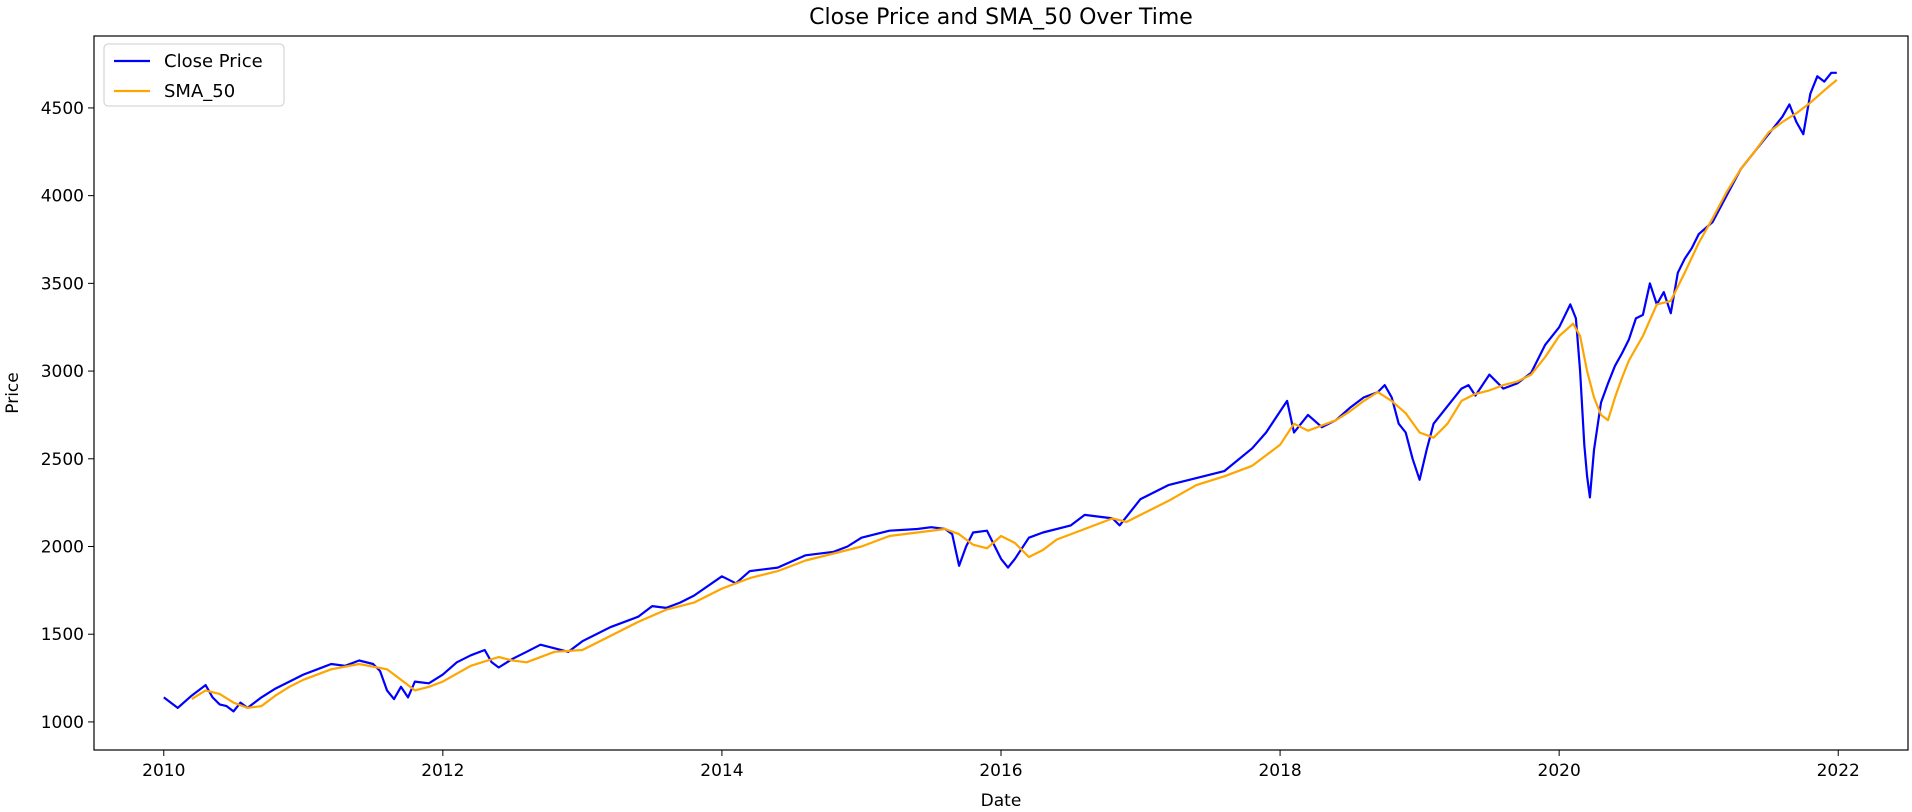  I want to click on x-tick-label: 2014, so click(721, 771).